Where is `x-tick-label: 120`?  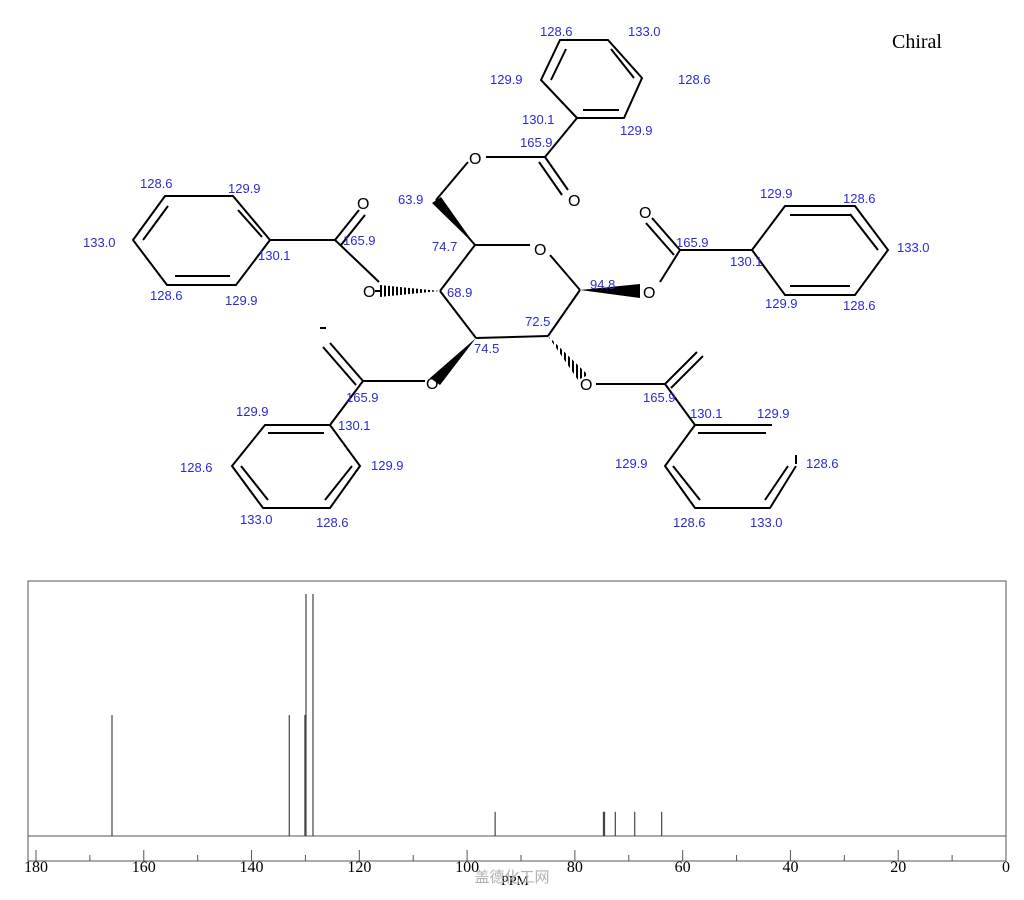
x-tick-label: 120 is located at coordinates (359, 867).